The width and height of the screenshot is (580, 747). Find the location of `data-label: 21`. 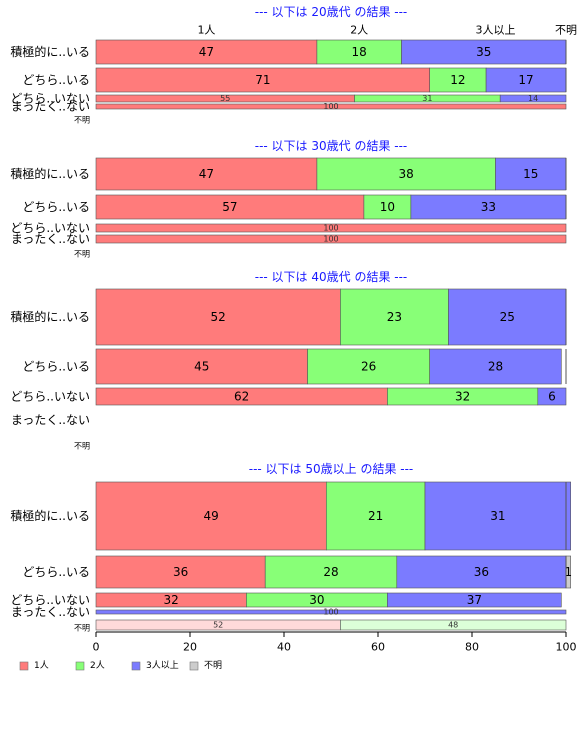

data-label: 21 is located at coordinates (375, 516).